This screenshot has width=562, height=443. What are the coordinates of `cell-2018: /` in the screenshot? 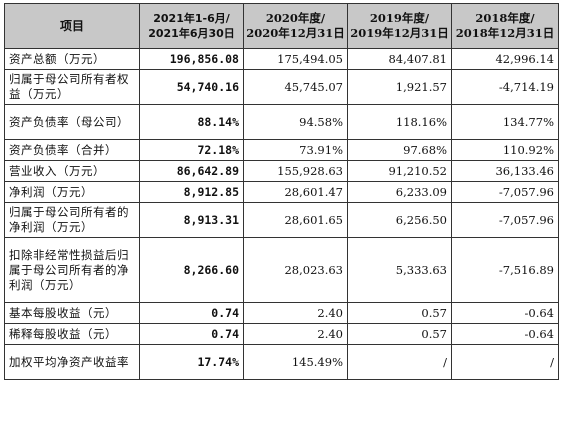 It's located at (505, 362).